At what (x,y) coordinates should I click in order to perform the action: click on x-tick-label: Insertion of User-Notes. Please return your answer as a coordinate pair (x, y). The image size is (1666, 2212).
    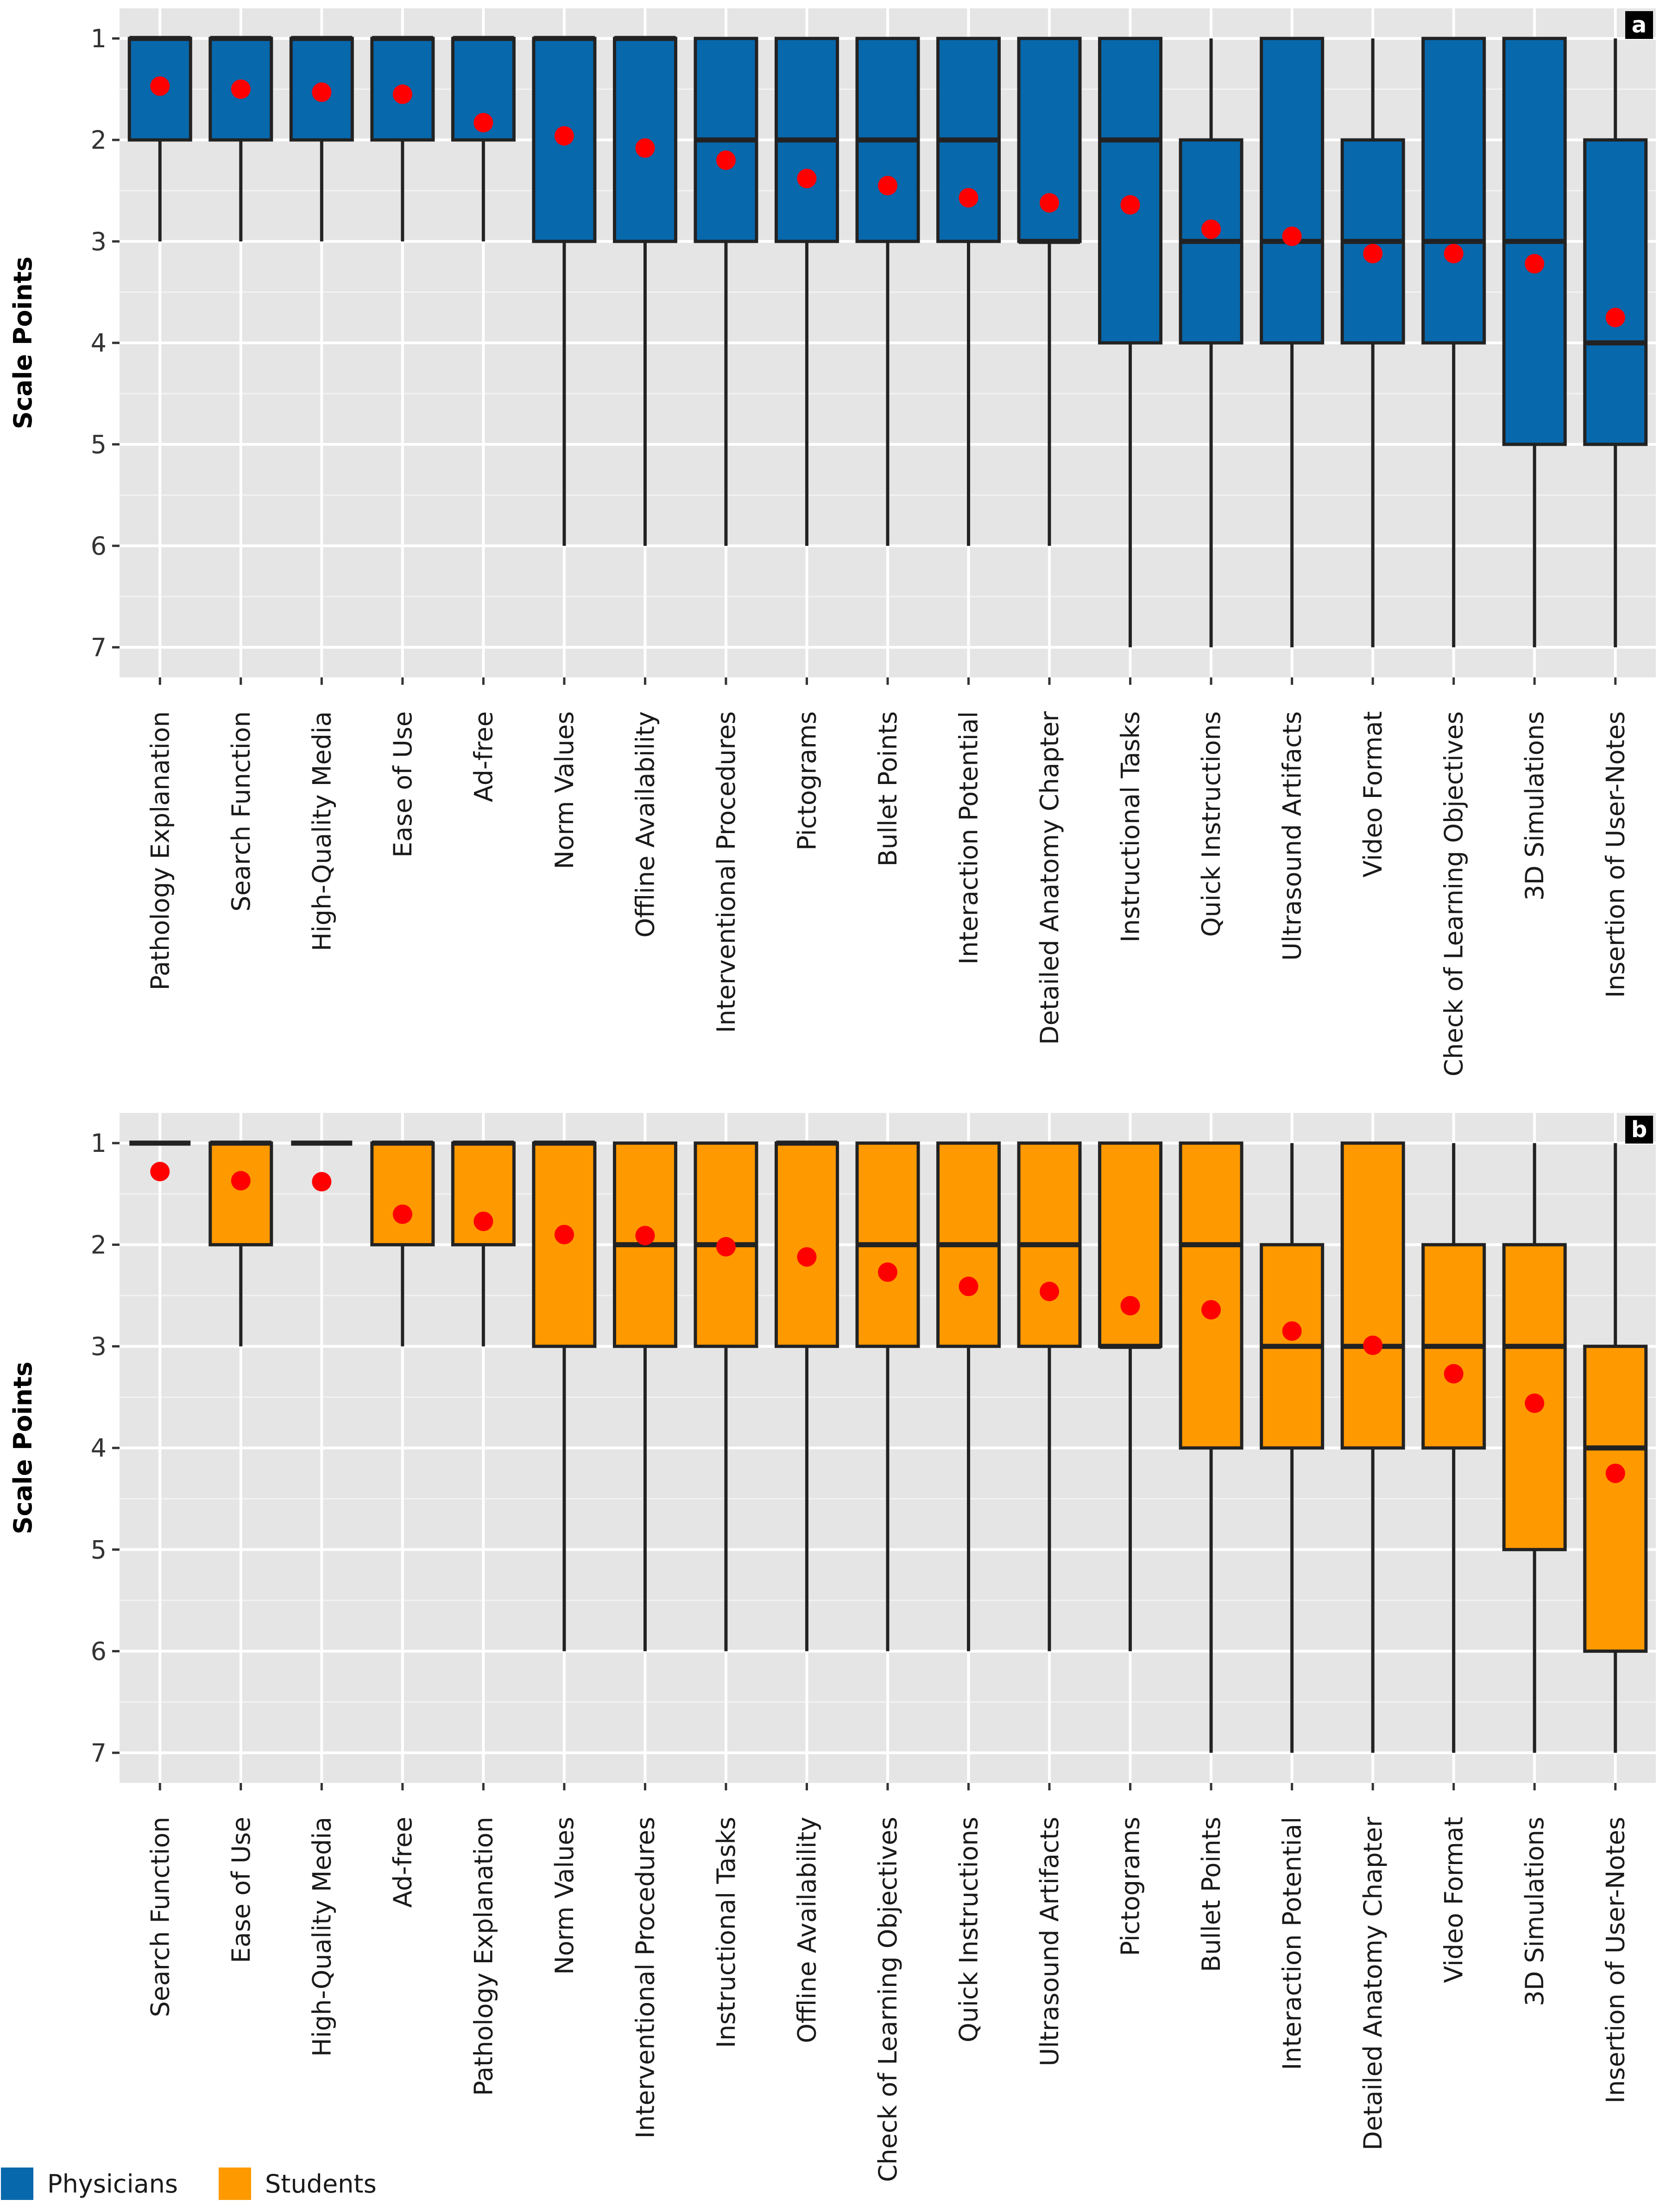
    Looking at the image, I should click on (1615, 854).